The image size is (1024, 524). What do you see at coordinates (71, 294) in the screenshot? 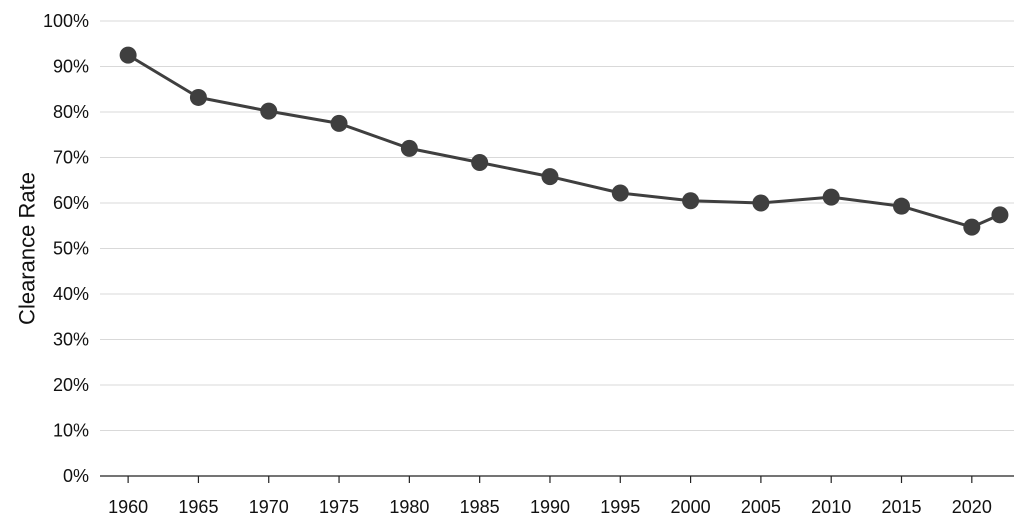
I see `y-tick-label: 40%` at bounding box center [71, 294].